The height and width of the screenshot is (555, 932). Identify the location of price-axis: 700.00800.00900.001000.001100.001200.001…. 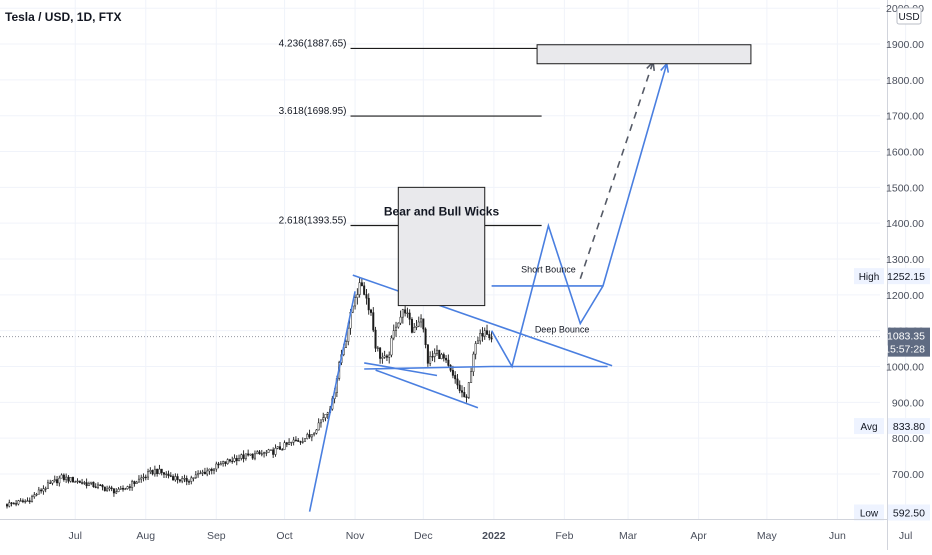
(892, 275).